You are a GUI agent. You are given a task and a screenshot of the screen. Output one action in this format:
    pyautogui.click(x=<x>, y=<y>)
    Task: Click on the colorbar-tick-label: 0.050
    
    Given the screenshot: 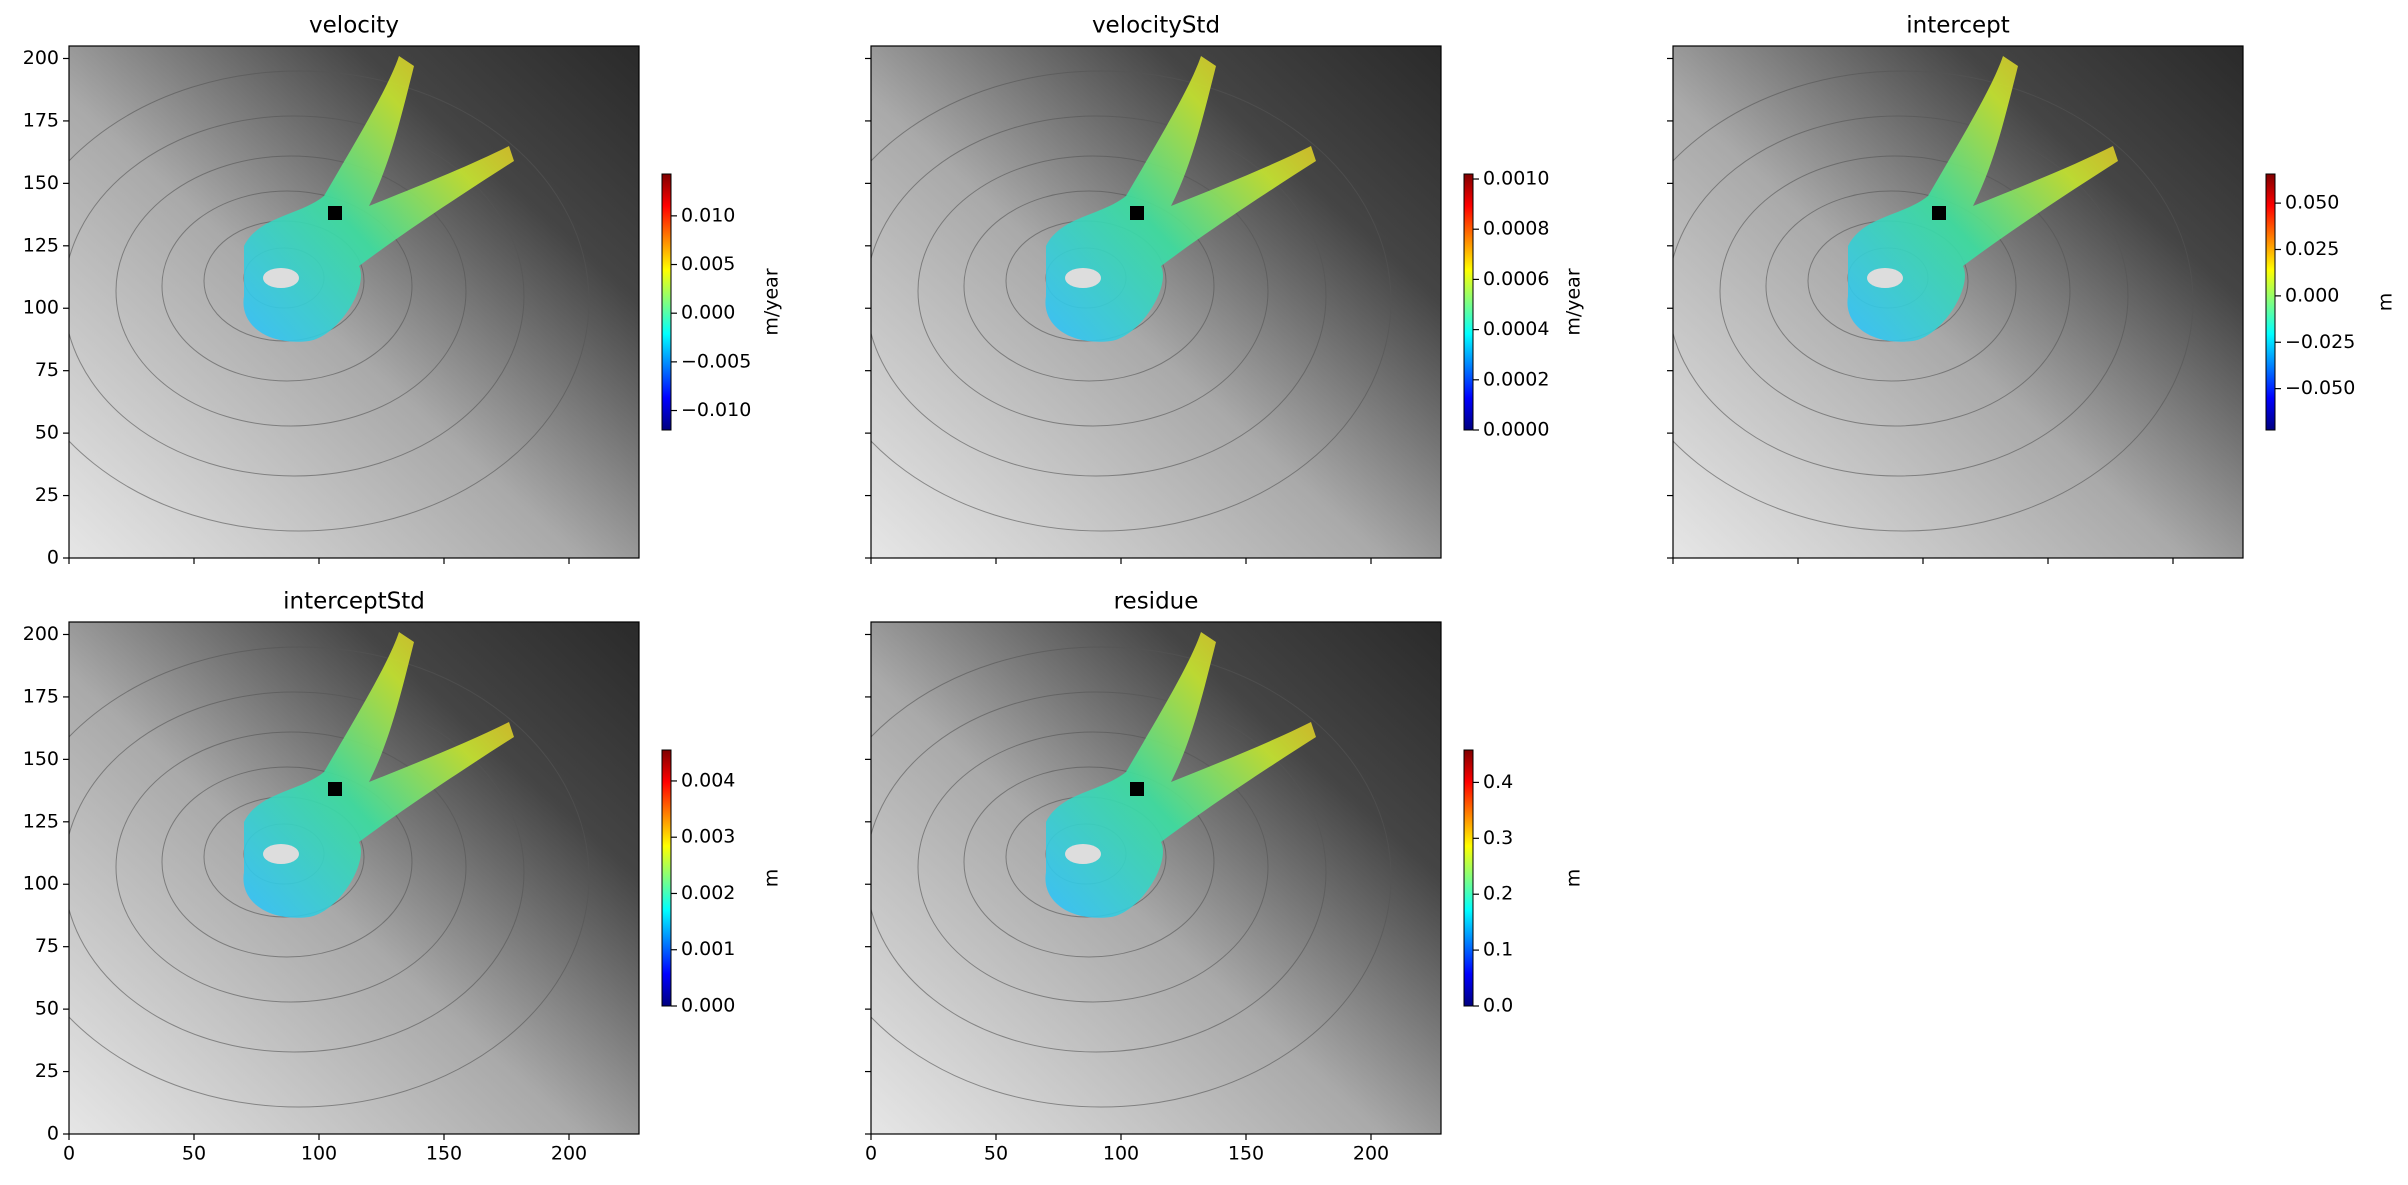 What is the action you would take?
    pyautogui.click(x=2312, y=203)
    